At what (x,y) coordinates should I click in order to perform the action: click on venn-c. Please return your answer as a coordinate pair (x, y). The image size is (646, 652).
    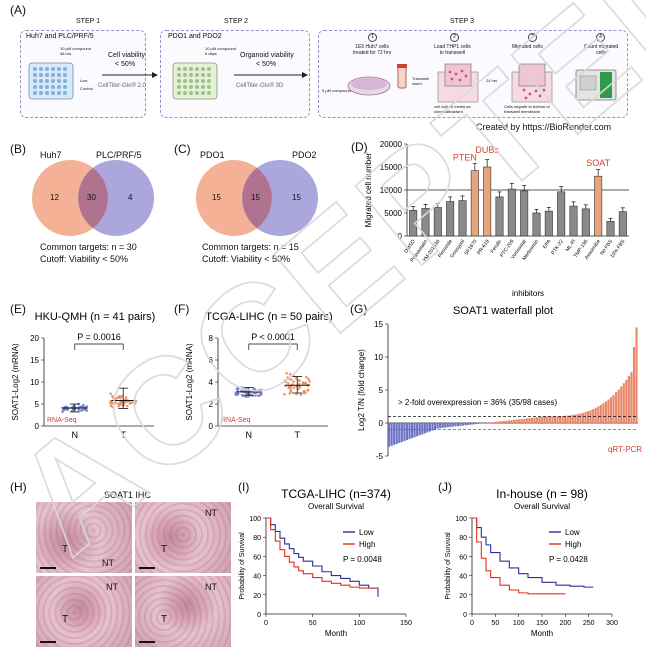
    Looking at the image, I should click on (257, 198).